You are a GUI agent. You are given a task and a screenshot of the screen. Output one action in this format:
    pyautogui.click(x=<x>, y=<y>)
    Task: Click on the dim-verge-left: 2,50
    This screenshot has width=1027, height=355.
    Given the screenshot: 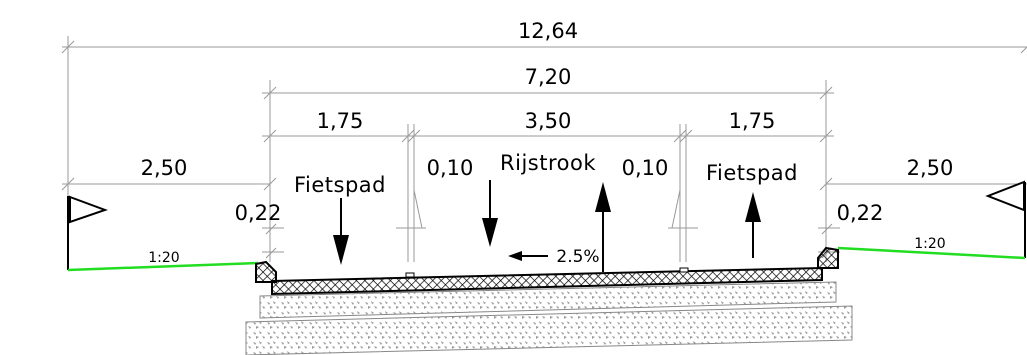 What is the action you would take?
    pyautogui.click(x=164, y=168)
    